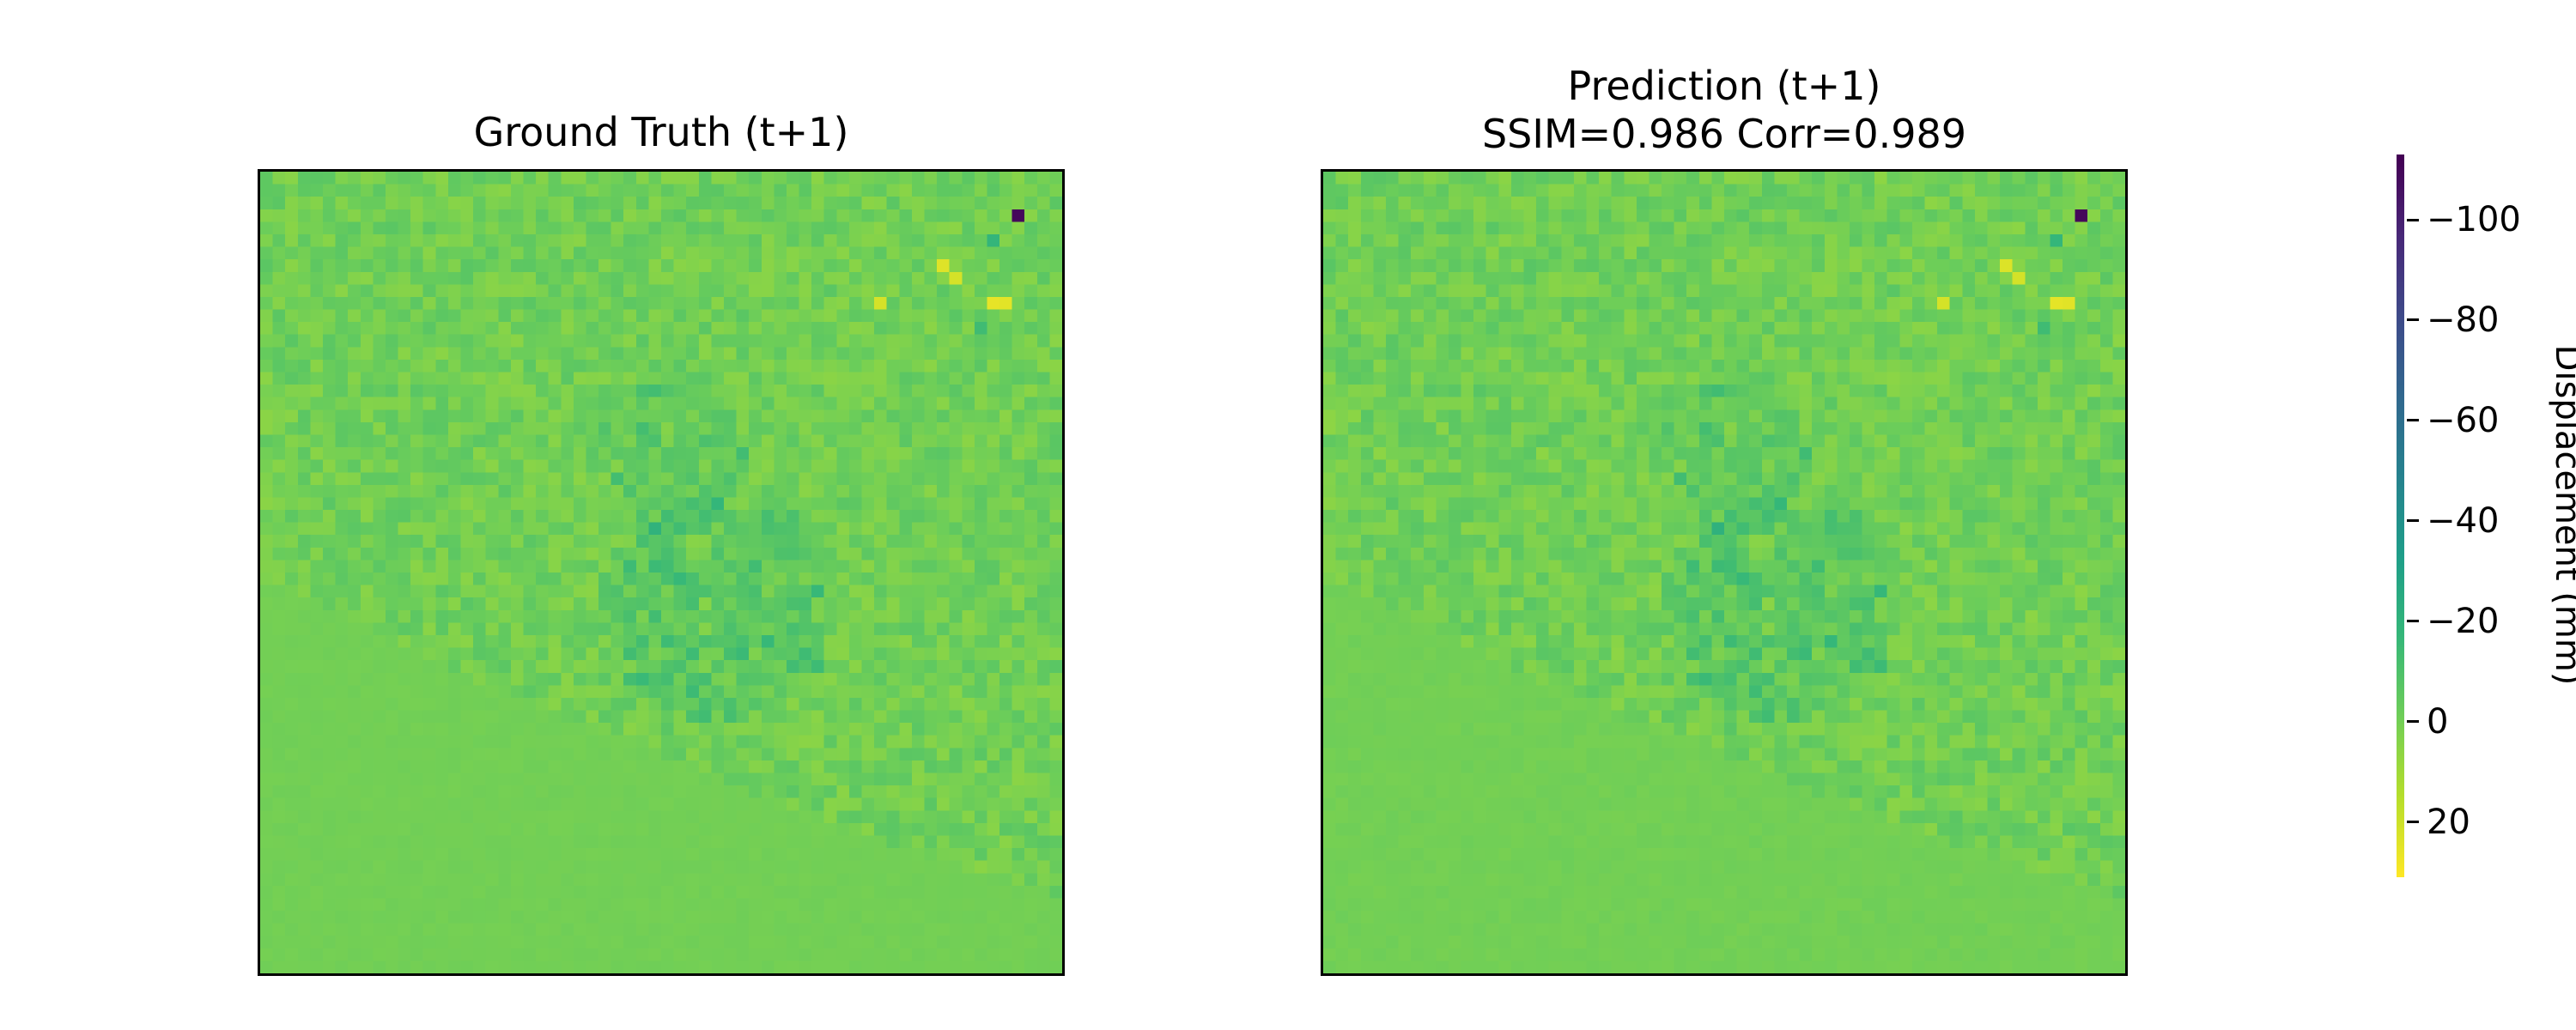  What do you see at coordinates (1725, 110) in the screenshot?
I see `prediction-title: Prediction (t+1) SSIM=0.986 Corr=0.989` at bounding box center [1725, 110].